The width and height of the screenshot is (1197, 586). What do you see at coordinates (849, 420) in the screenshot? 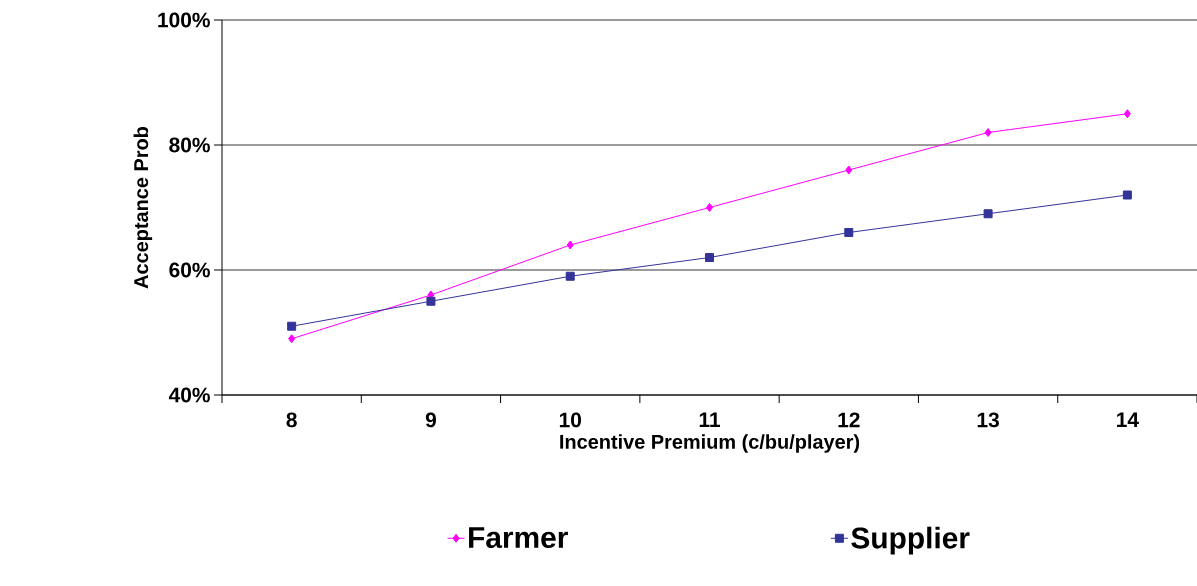
I see `x-tick-label: 12` at bounding box center [849, 420].